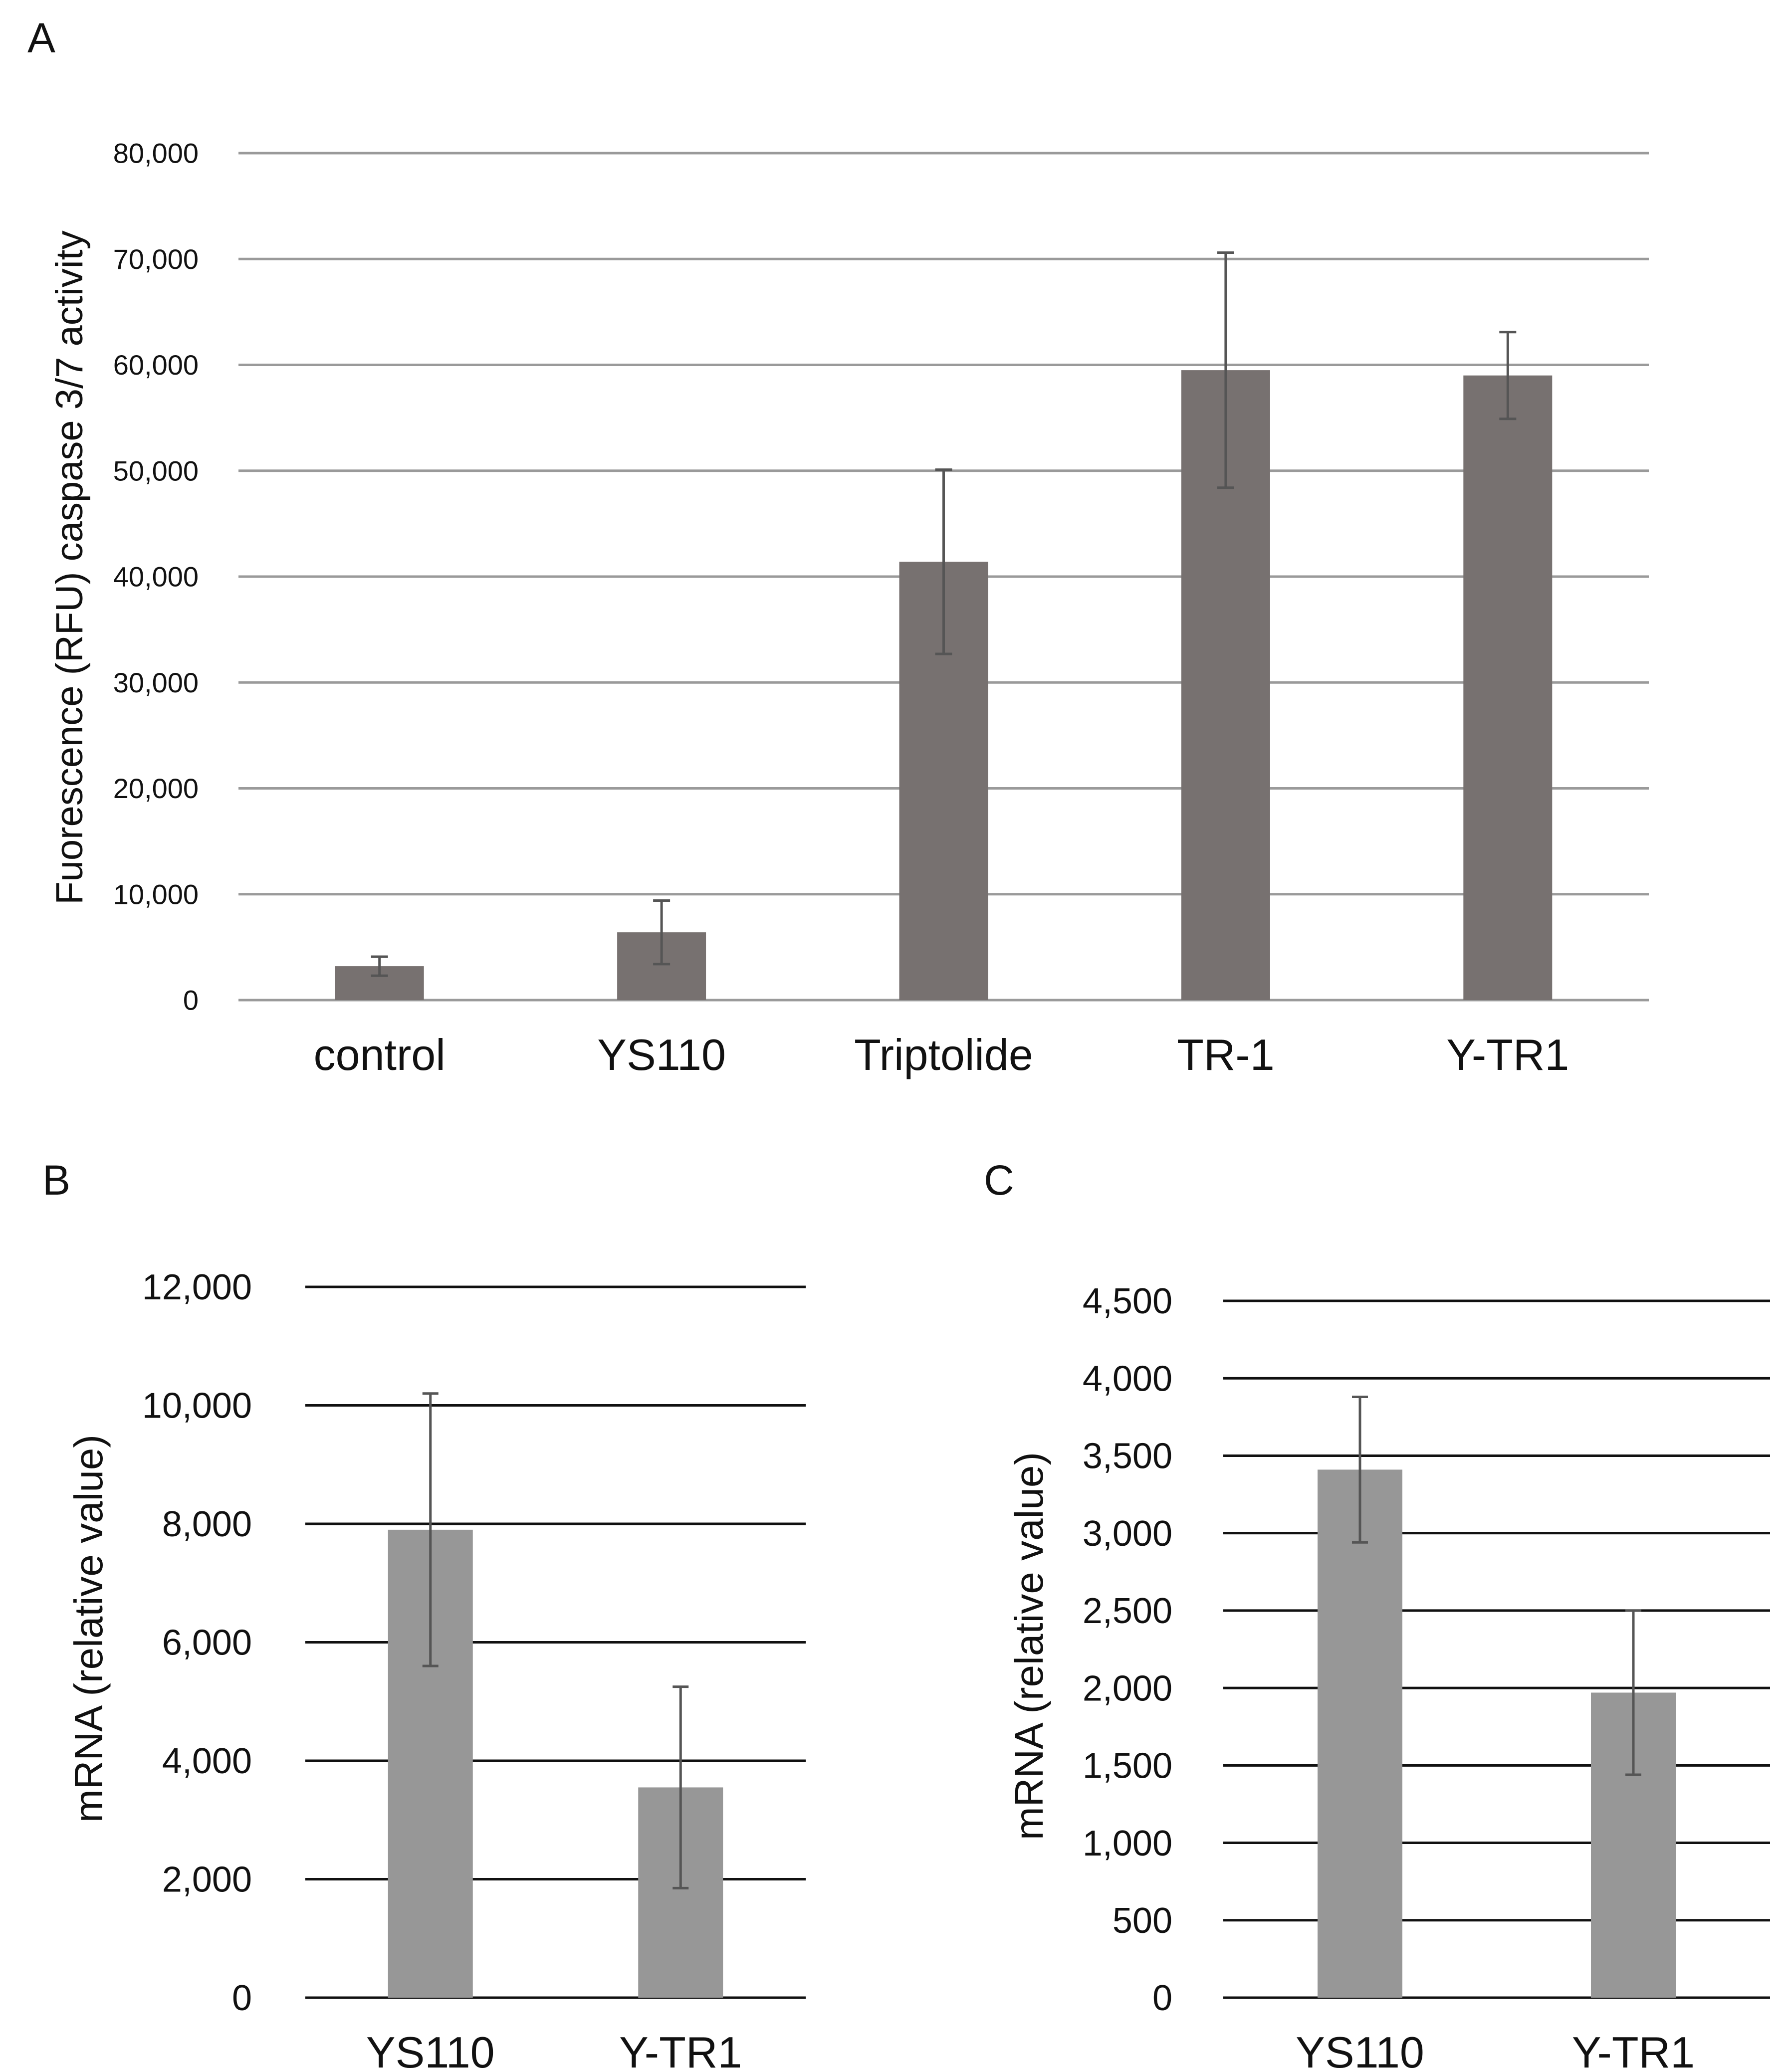 The image size is (1792, 2071). Describe the element at coordinates (1127, 1534) in the screenshot. I see `y-tick-label: 3,000` at that location.